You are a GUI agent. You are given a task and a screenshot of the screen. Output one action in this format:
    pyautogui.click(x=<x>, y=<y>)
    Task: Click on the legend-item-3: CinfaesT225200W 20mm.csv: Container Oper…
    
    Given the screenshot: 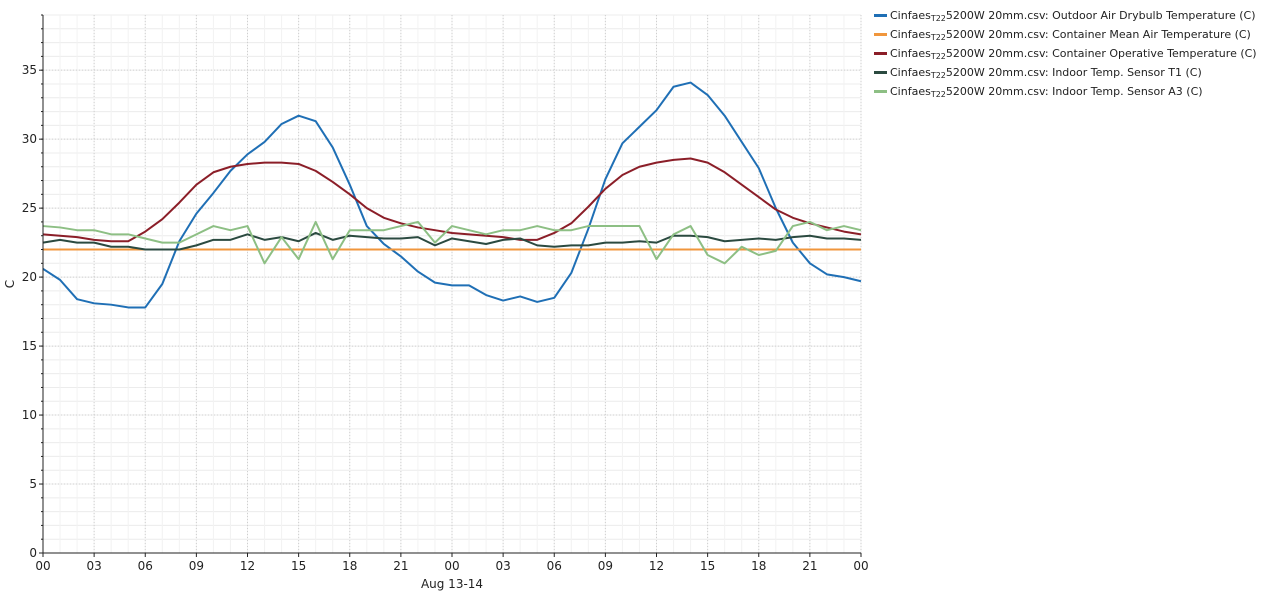 What is the action you would take?
    pyautogui.click(x=1065, y=53)
    